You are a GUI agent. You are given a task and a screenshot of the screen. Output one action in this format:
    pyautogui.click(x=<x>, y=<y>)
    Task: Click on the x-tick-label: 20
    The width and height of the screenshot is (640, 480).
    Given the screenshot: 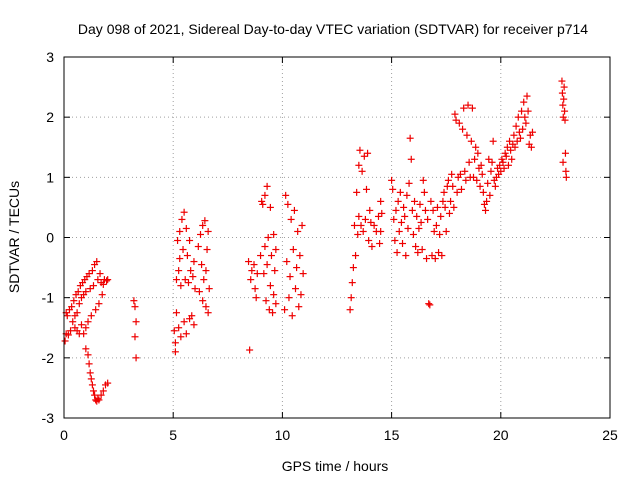 What is the action you would take?
    pyautogui.click(x=501, y=435)
    